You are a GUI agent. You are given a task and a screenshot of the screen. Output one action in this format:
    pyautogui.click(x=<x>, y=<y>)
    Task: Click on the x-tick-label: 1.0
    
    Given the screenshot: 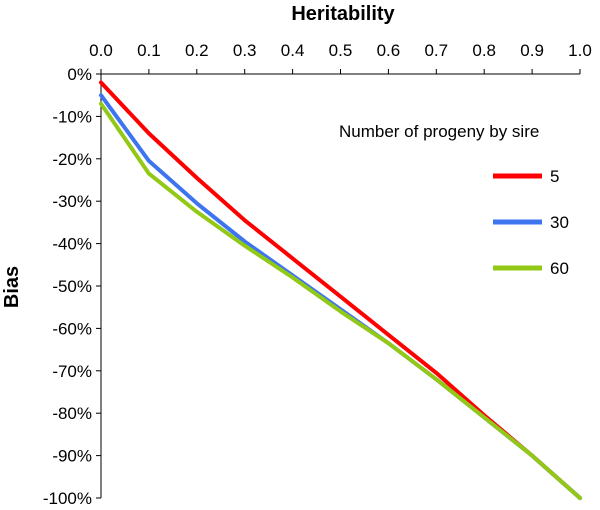 What is the action you would take?
    pyautogui.click(x=580, y=50)
    